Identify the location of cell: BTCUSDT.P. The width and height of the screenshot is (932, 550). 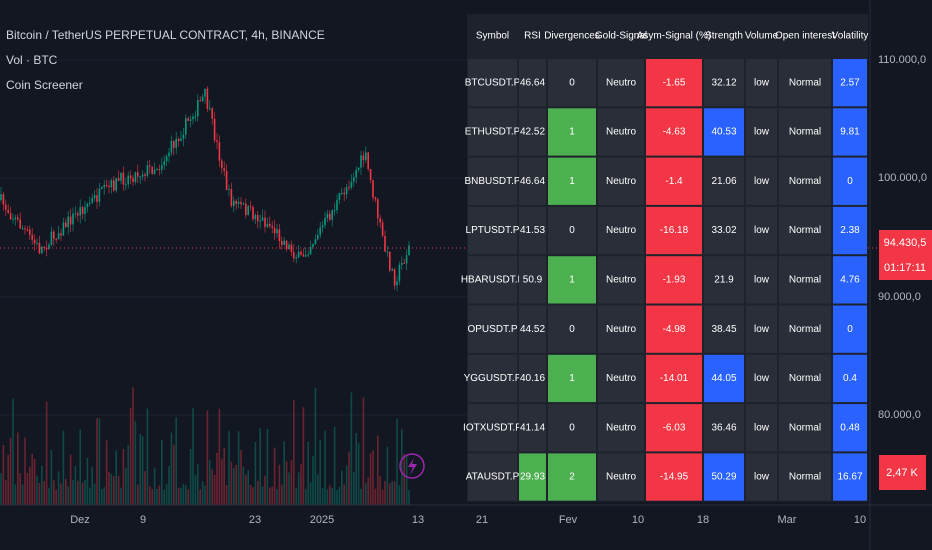
(493, 82).